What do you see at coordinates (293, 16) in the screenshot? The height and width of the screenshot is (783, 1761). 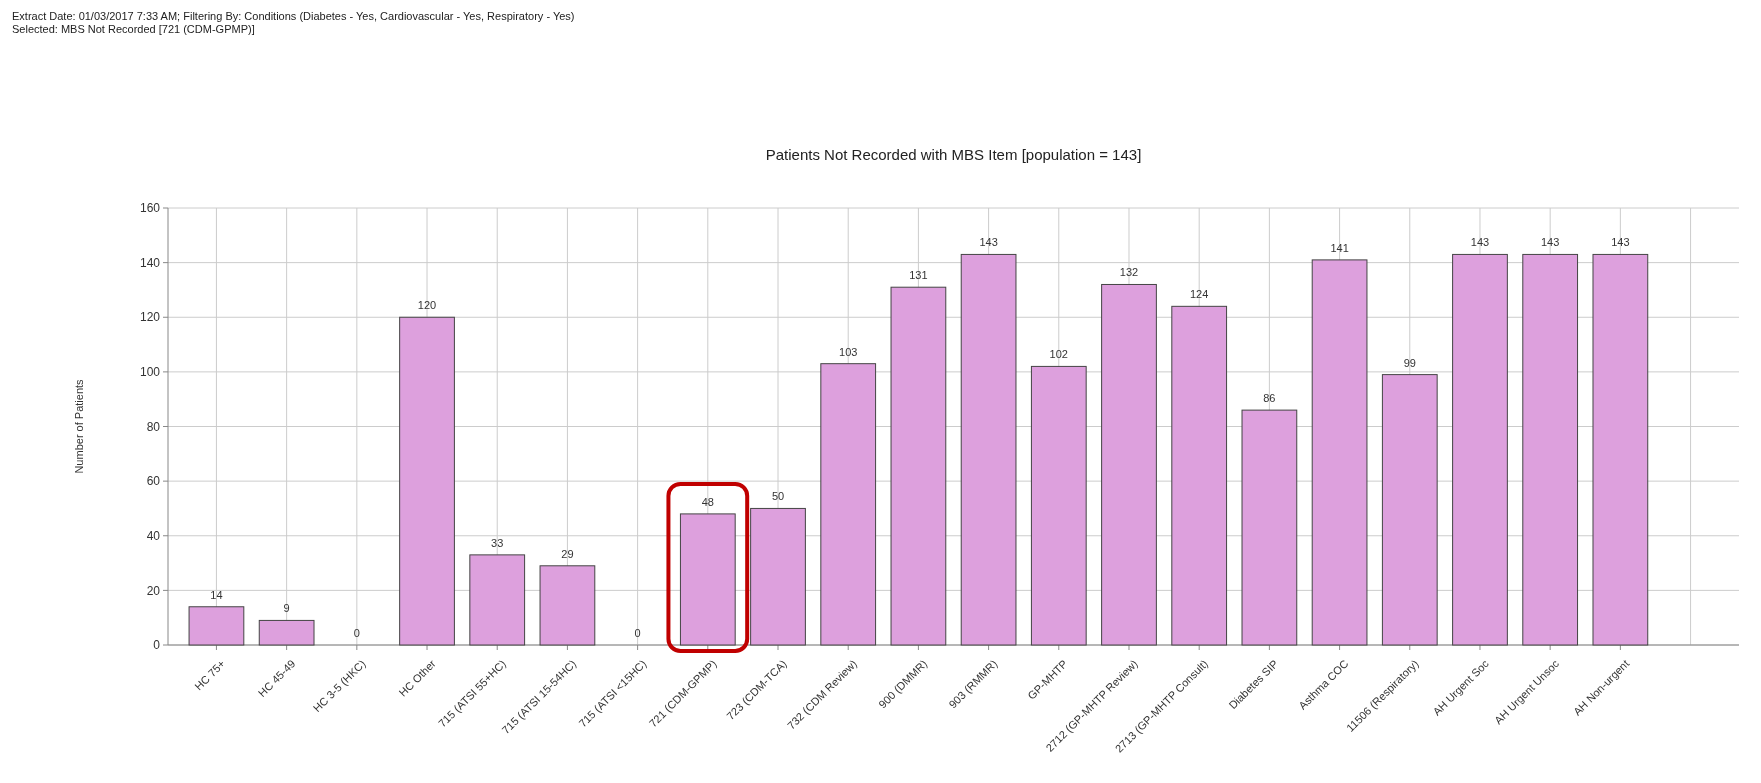 I see `text: Extract Date: 01/03/2017 7:33 AM; Filtering By: Conditions (Diabetes - Yes, Cardiovascular - Yes, Respiratory - Yes)` at bounding box center [293, 16].